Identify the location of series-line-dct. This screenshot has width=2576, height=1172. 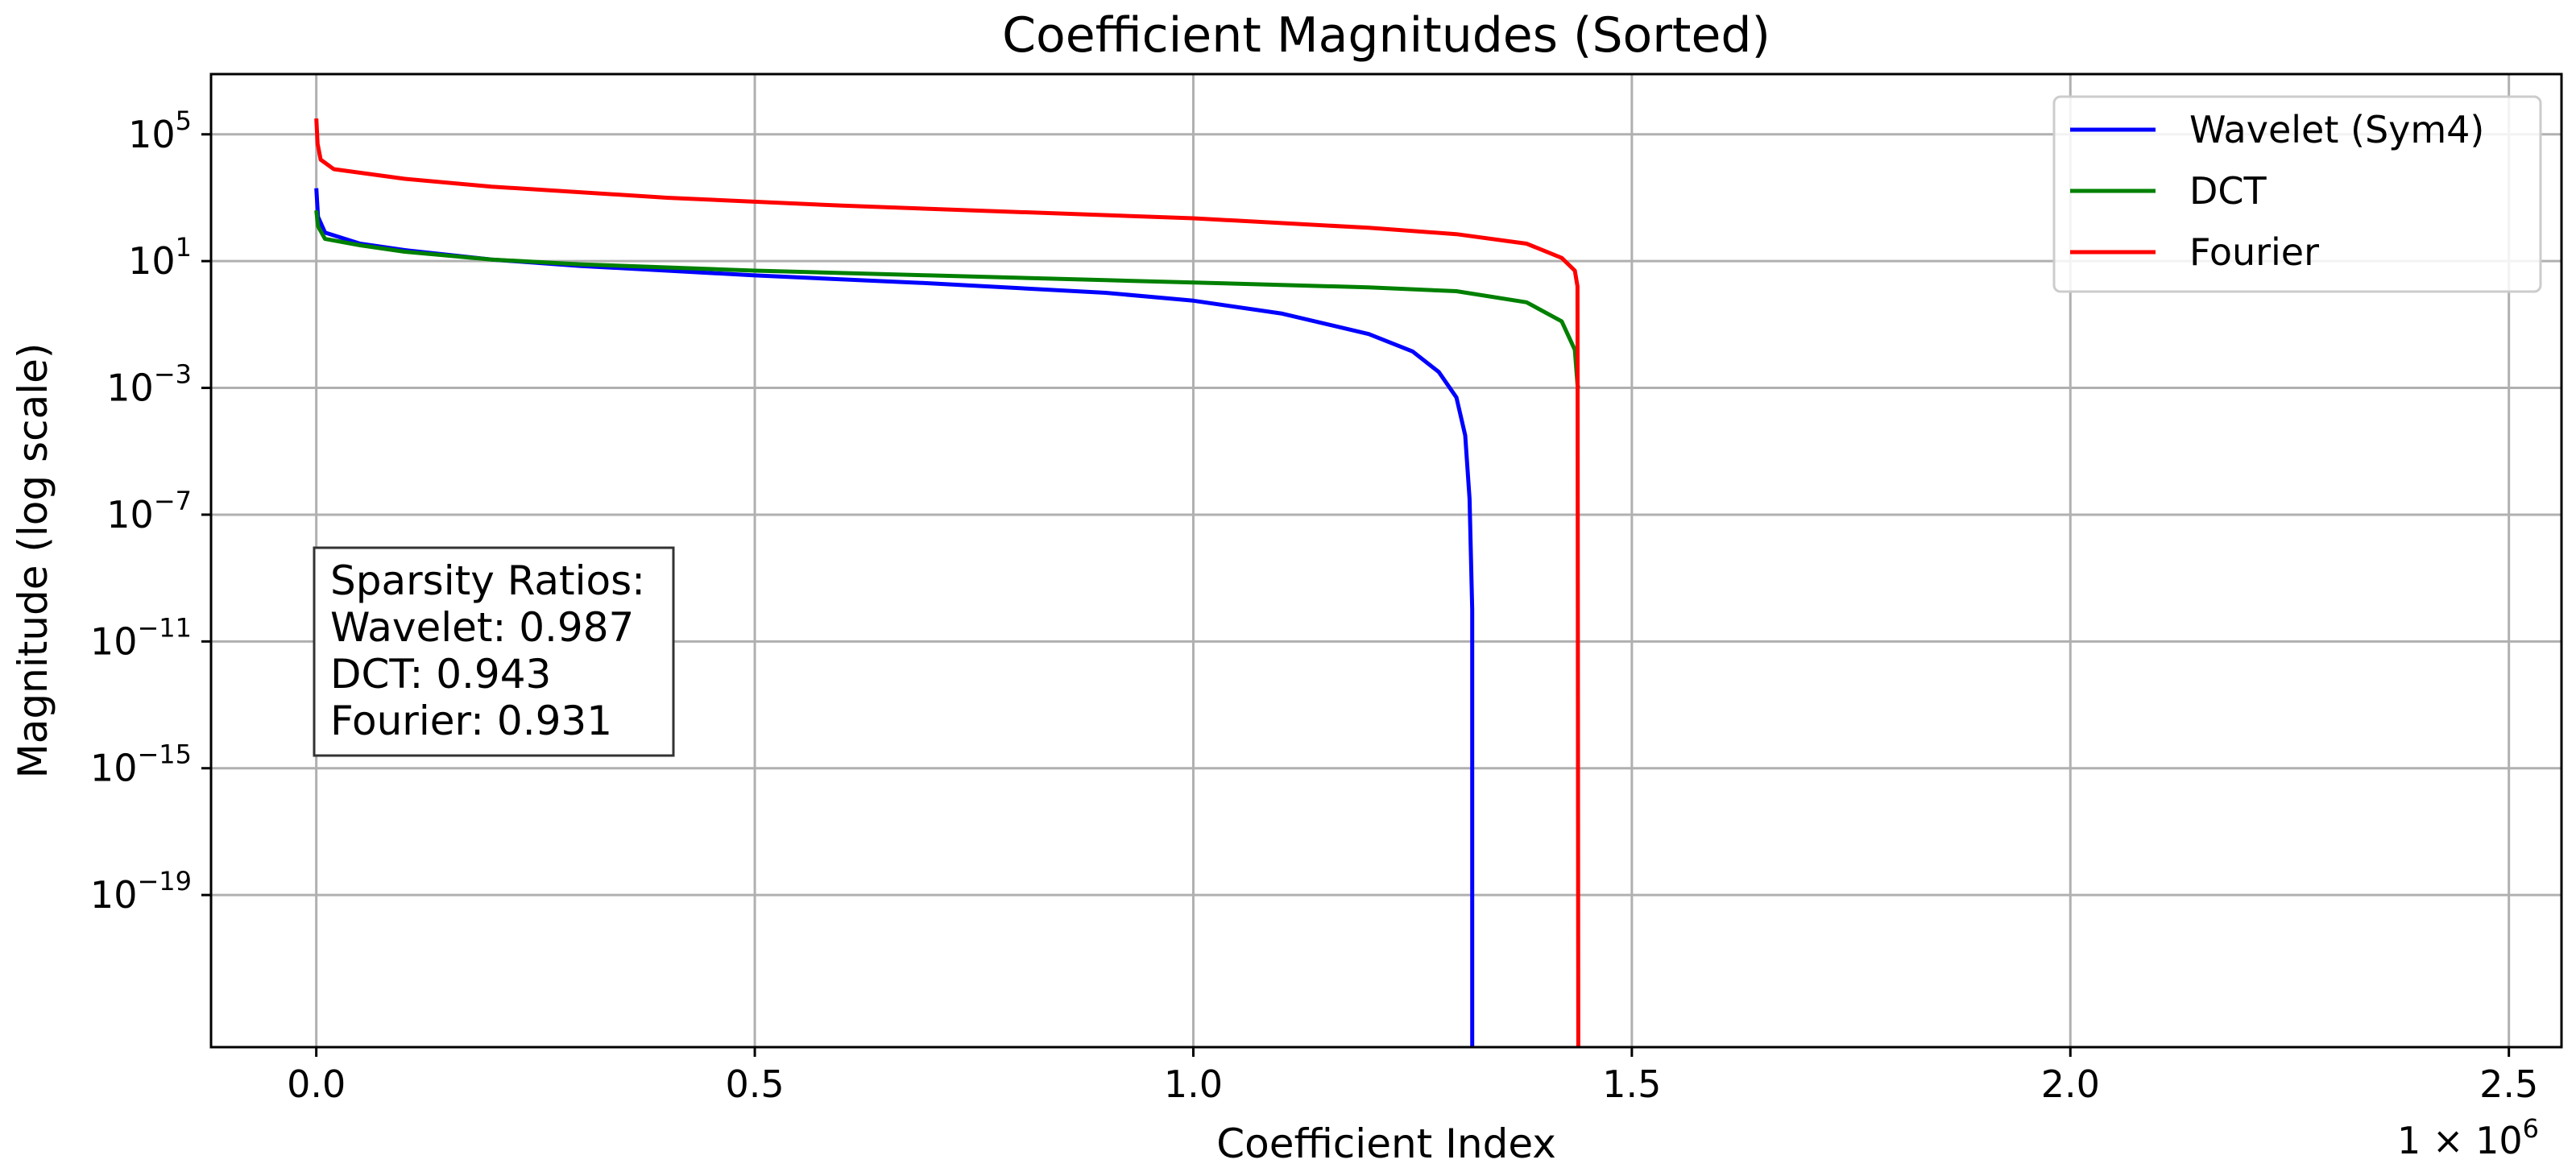
(947, 299).